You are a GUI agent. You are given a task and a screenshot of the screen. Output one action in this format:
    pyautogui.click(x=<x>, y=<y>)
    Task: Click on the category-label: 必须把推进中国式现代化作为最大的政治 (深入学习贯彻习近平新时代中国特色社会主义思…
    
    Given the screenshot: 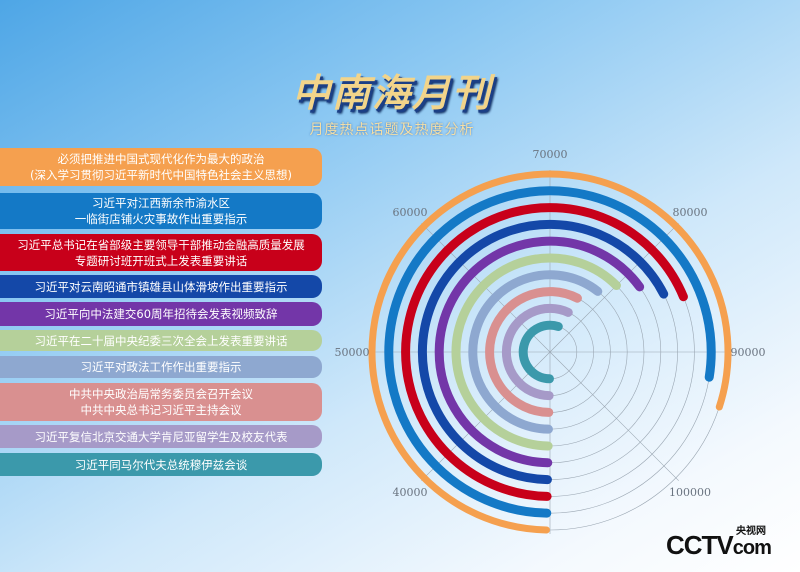 What is the action you would take?
    pyautogui.click(x=161, y=167)
    